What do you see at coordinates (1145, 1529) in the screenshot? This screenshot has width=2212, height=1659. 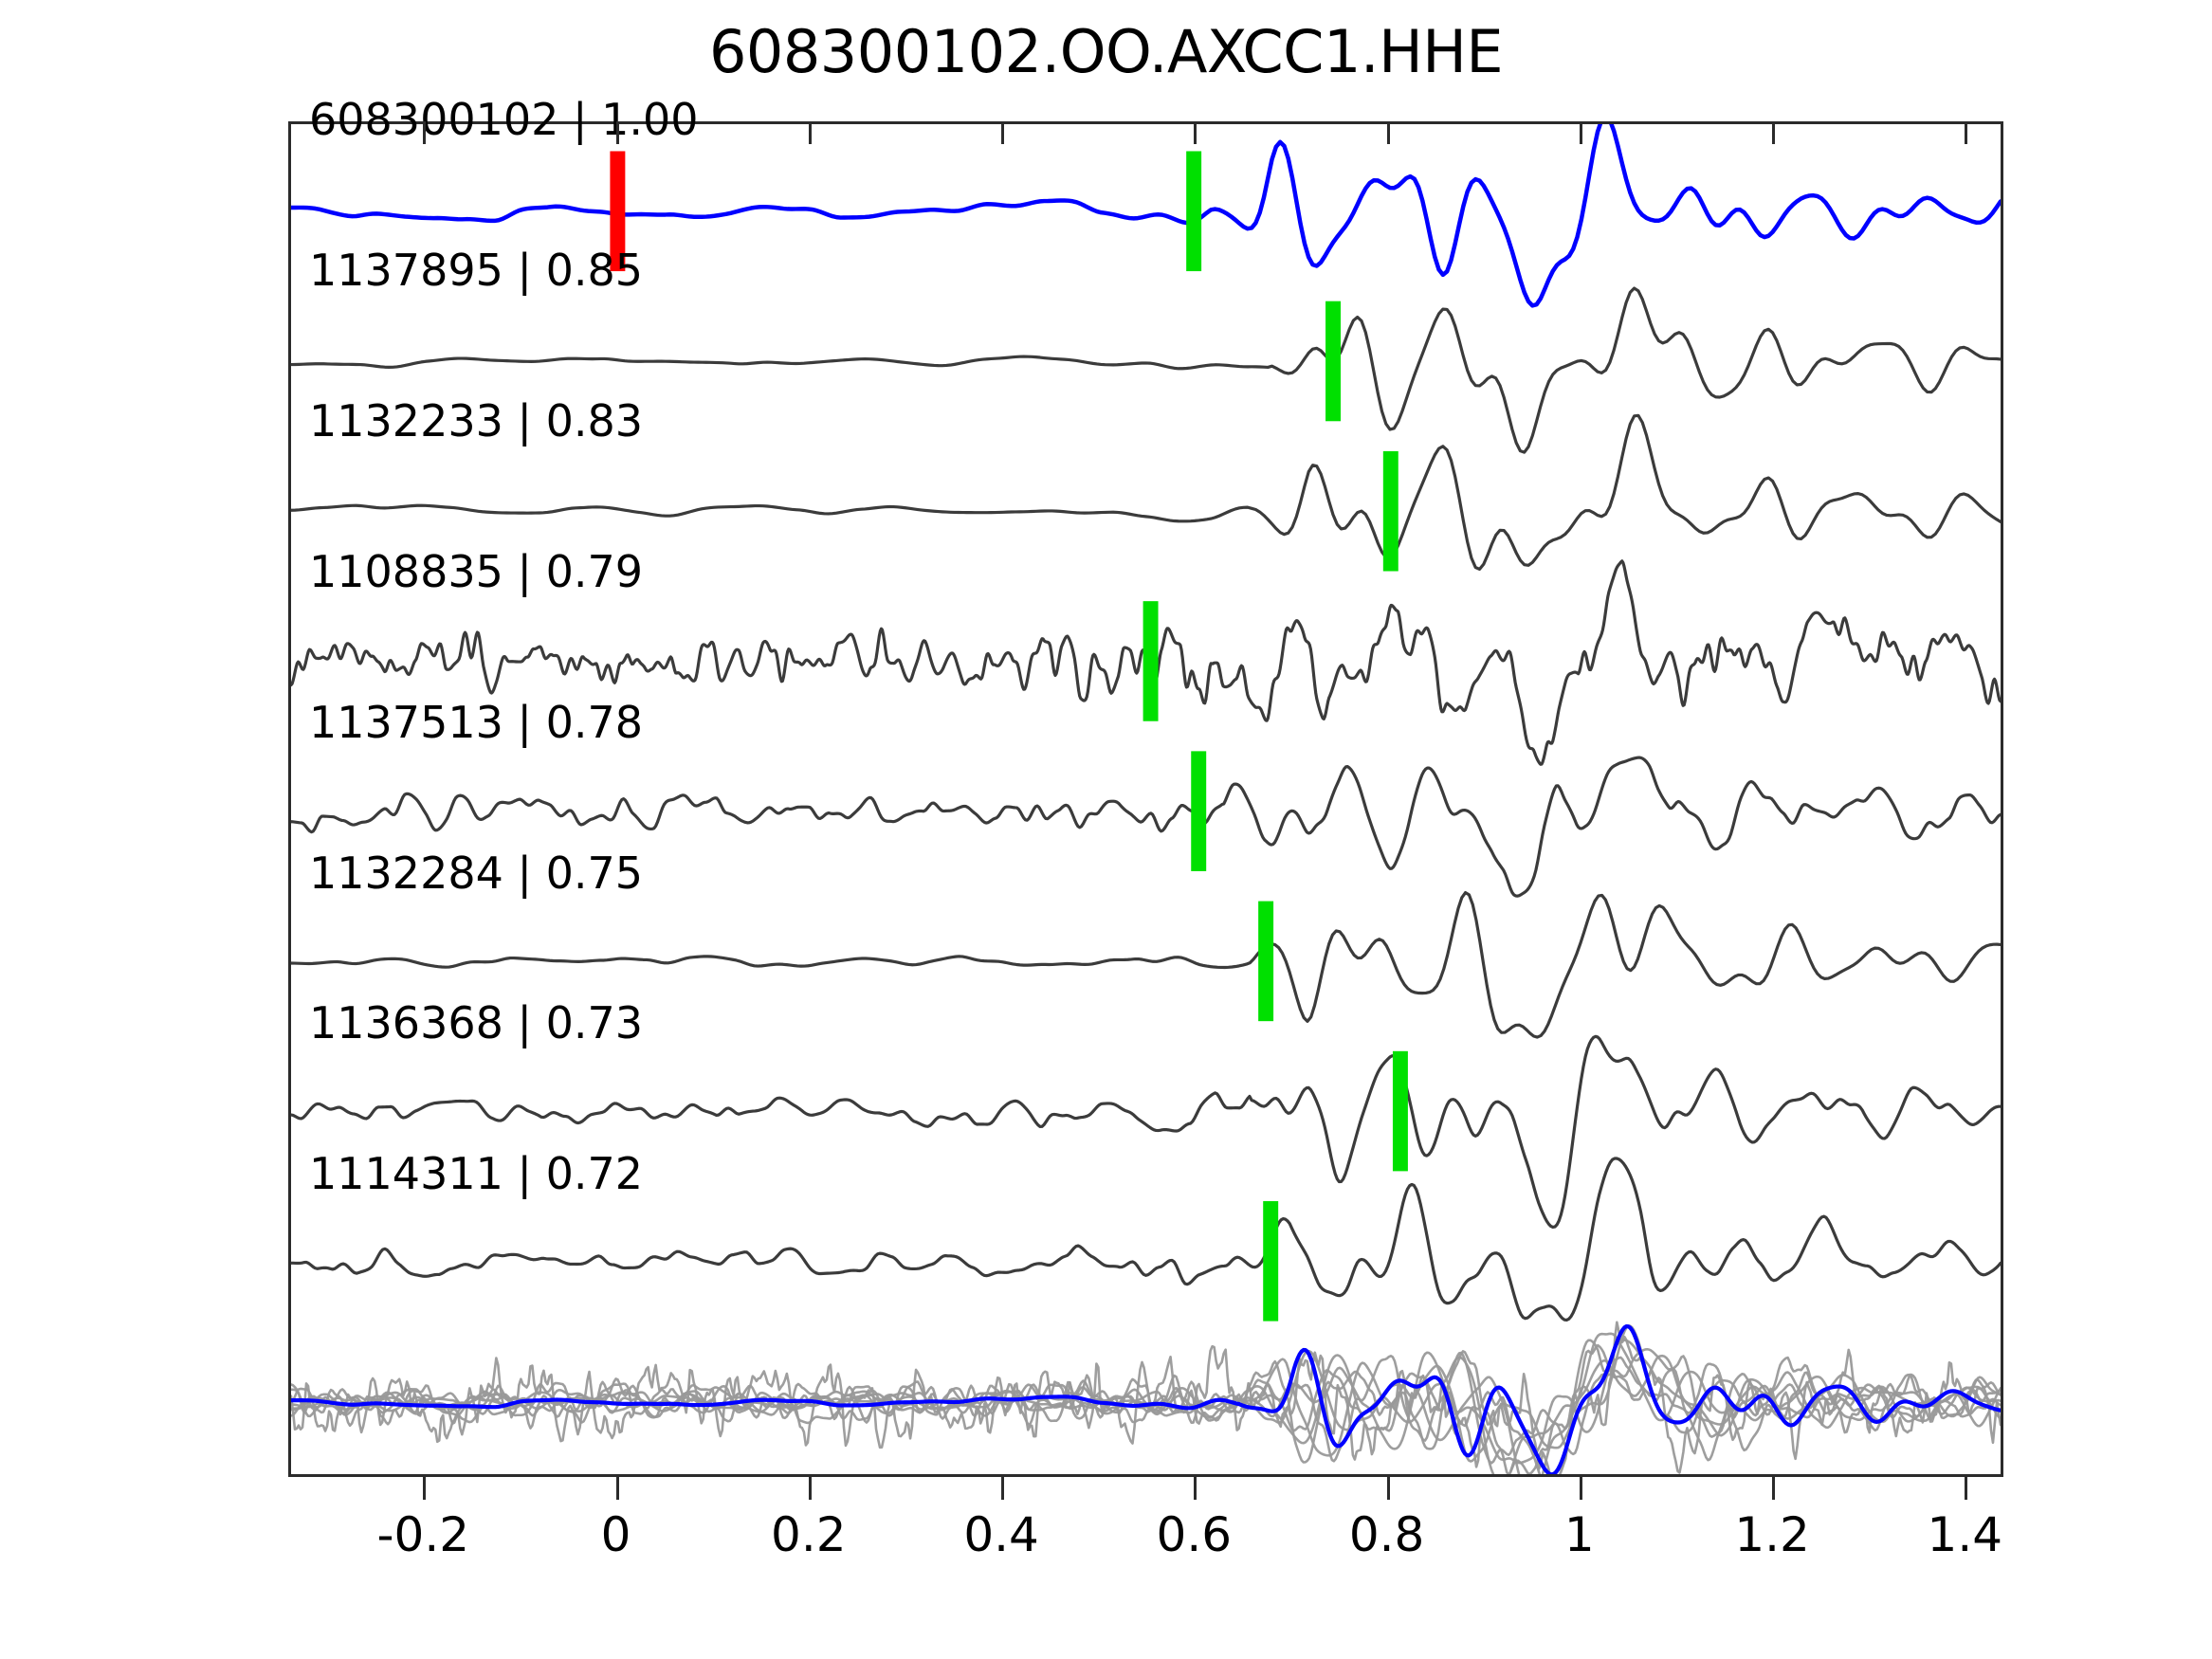 I see `x-axis: -0.2 0 0.2 0.4 0.6 0.8 1 1.2 1.4` at bounding box center [1145, 1529].